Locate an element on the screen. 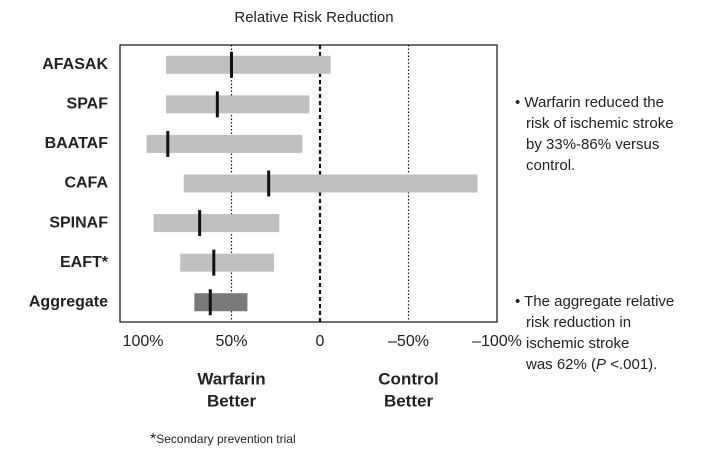  note-line: ischemic stroke is located at coordinates (577, 343).